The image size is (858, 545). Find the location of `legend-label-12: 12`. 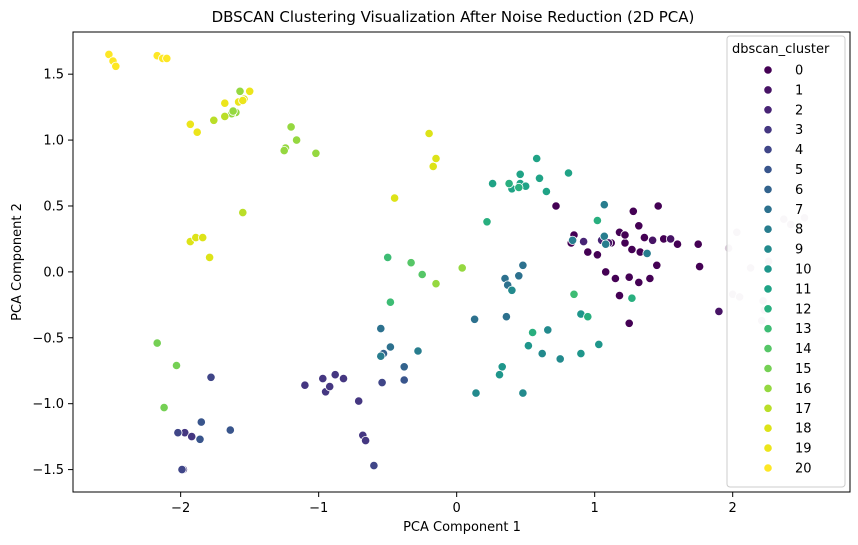

legend-label-12: 12 is located at coordinates (803, 309).